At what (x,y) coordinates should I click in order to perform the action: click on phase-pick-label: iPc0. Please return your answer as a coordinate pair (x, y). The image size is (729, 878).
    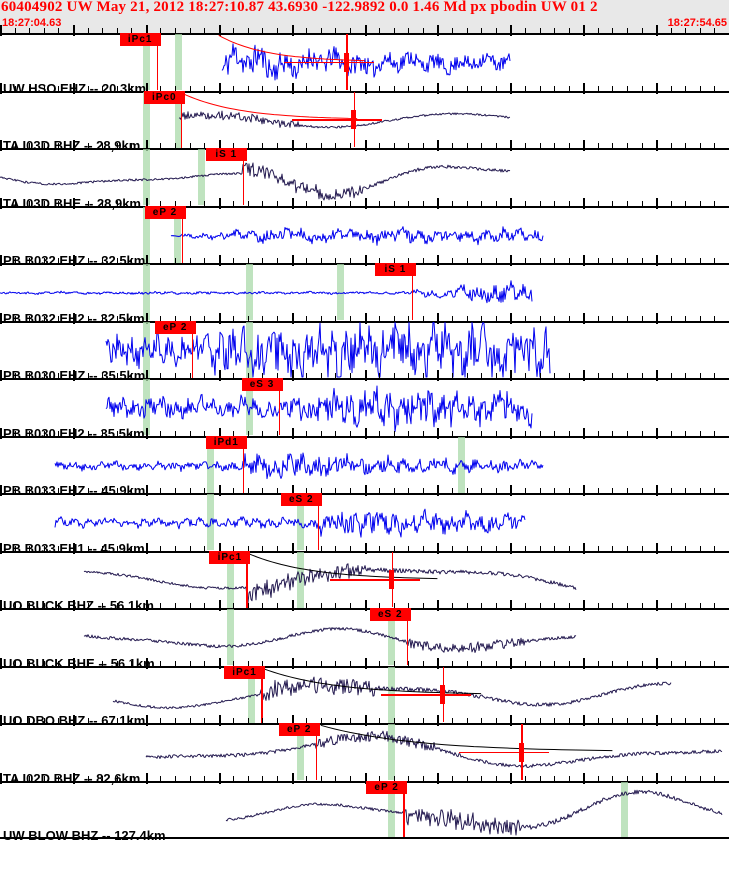
    Looking at the image, I should click on (164, 97).